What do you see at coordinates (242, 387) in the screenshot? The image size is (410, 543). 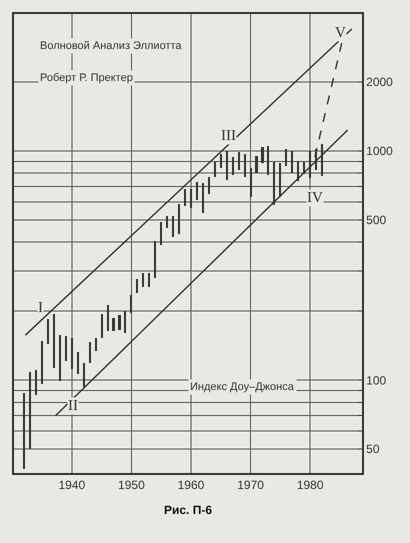 I see `annotation: Индекс Доу–Джонса` at bounding box center [242, 387].